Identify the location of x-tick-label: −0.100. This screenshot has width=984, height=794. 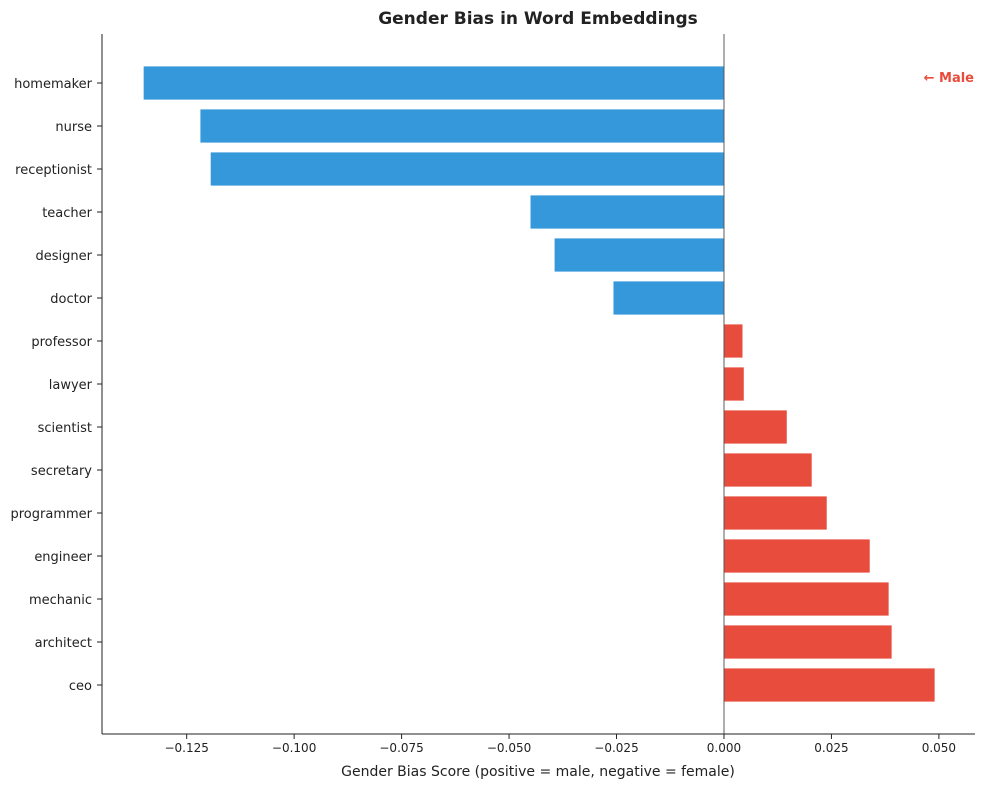
(294, 748).